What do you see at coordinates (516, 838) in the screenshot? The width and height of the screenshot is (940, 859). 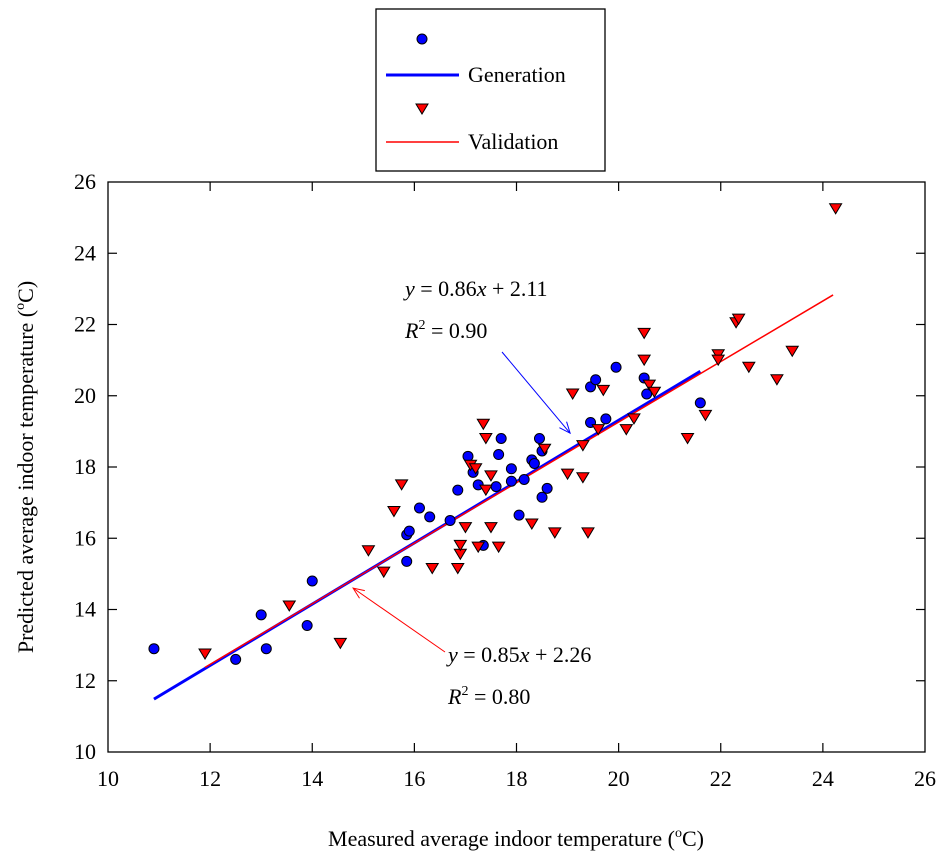 I see `x-axis-title: Measured average indoor temperature (oC)` at bounding box center [516, 838].